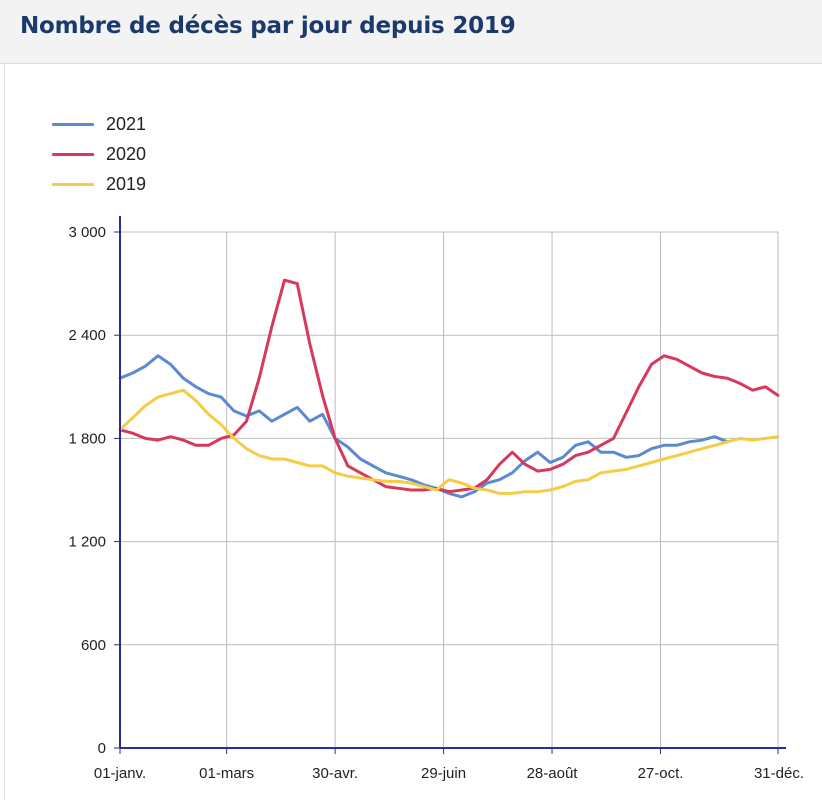 The width and height of the screenshot is (822, 800). I want to click on series-line-2019, so click(449, 441).